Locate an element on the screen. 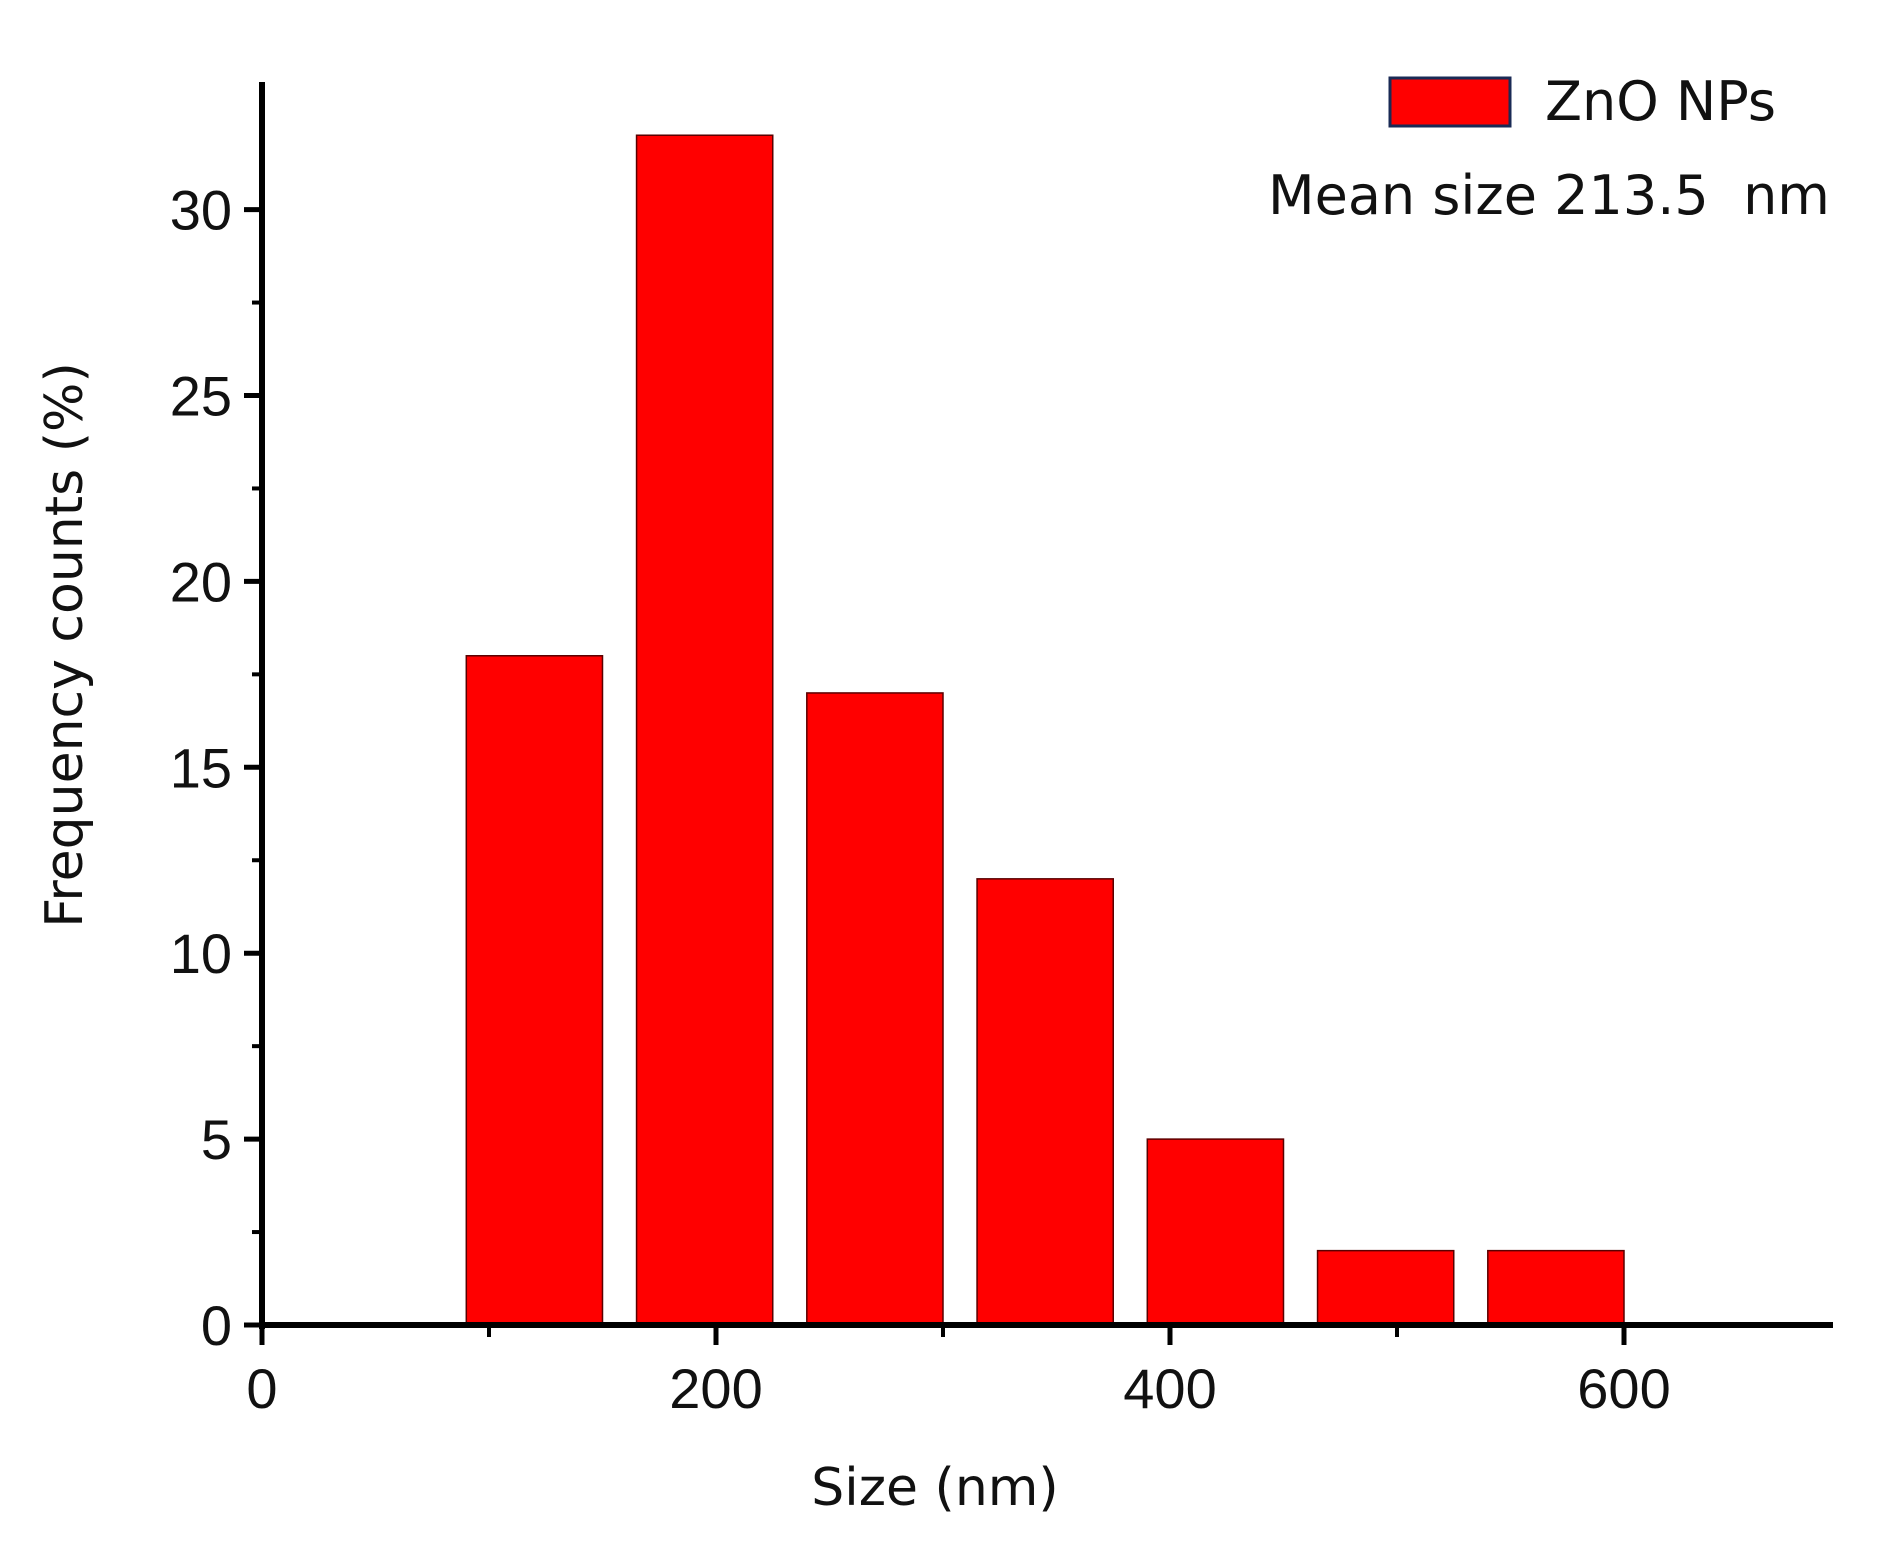 The image size is (1877, 1547). x-tick-label: 200 is located at coordinates (715, 1388).